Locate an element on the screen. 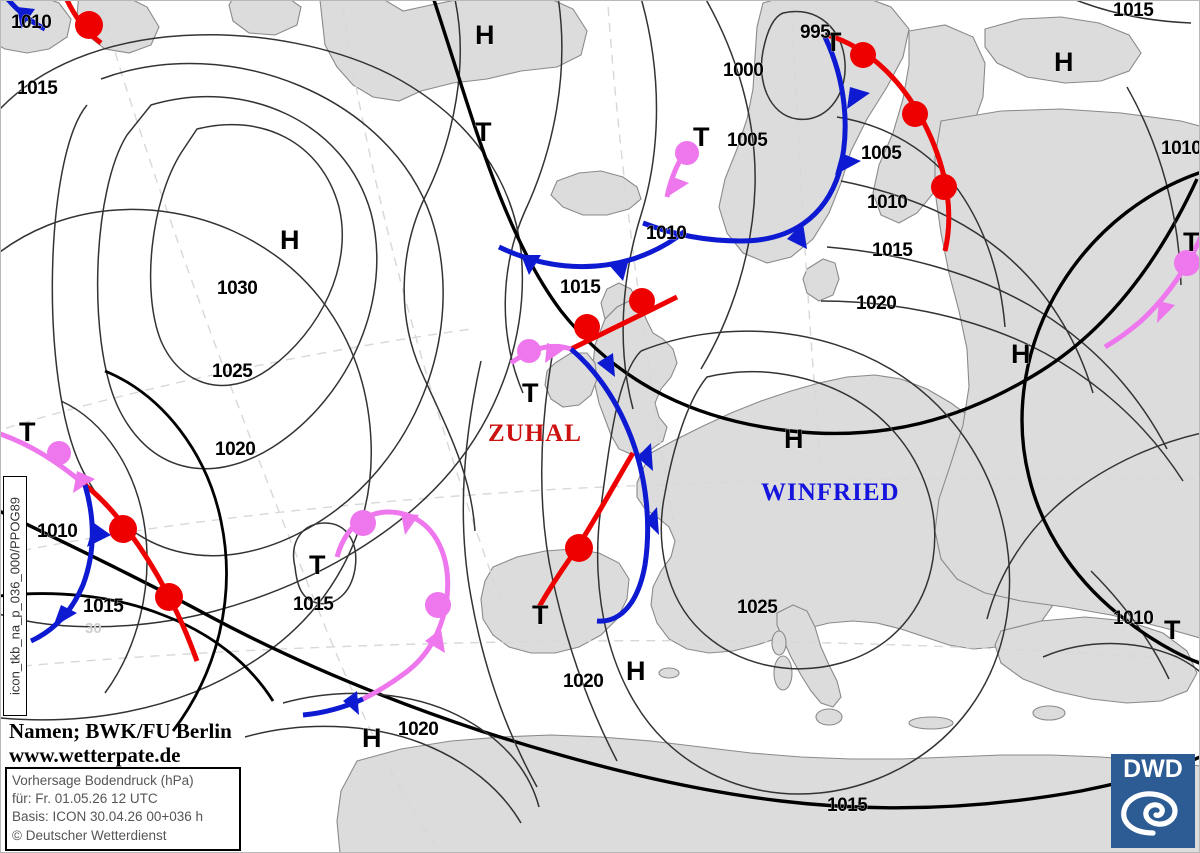 This screenshot has width=1200, height=853. cold-front-azores-barbs is located at coordinates (351, 703).